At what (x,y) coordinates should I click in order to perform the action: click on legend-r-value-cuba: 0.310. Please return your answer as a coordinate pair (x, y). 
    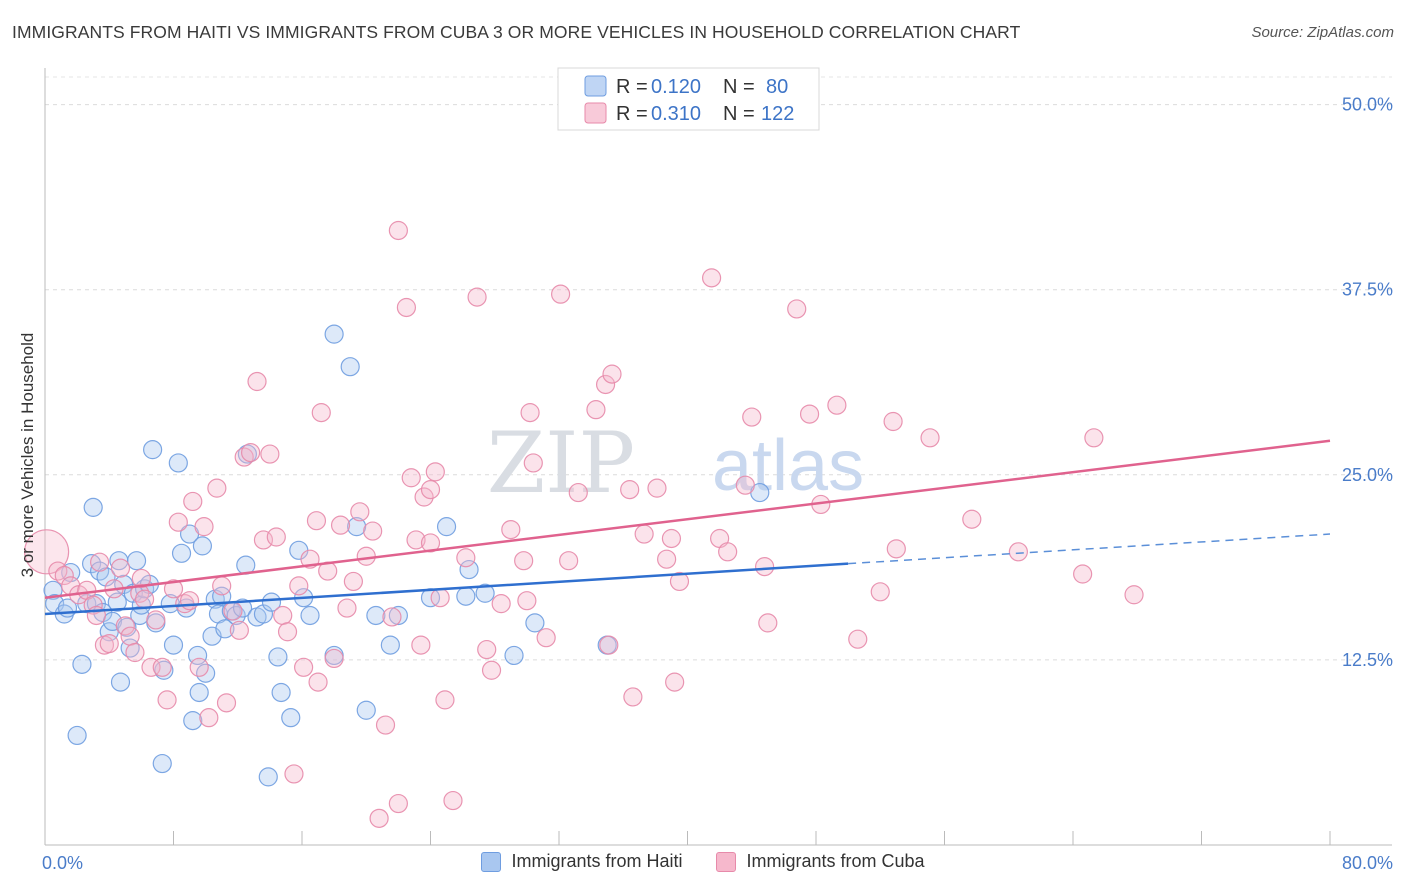
    Looking at the image, I should click on (676, 114).